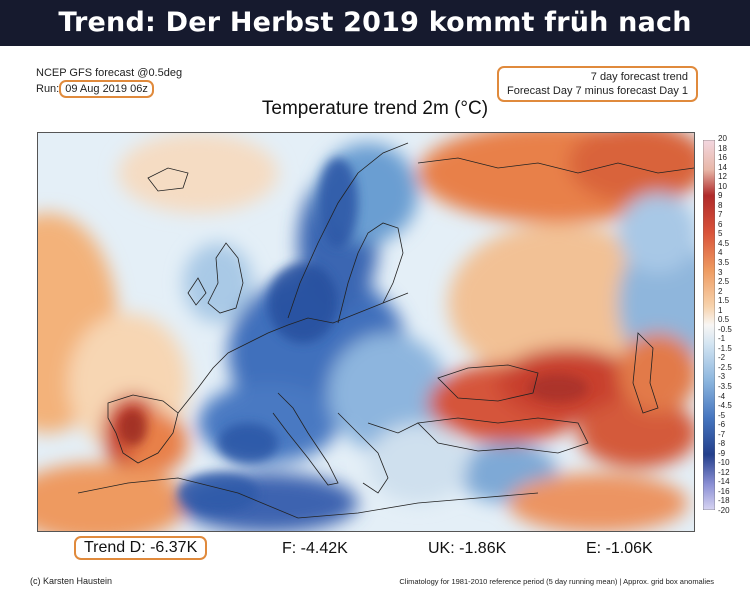  Describe the element at coordinates (722, 177) in the screenshot. I see `colorbar-label: 12` at that location.